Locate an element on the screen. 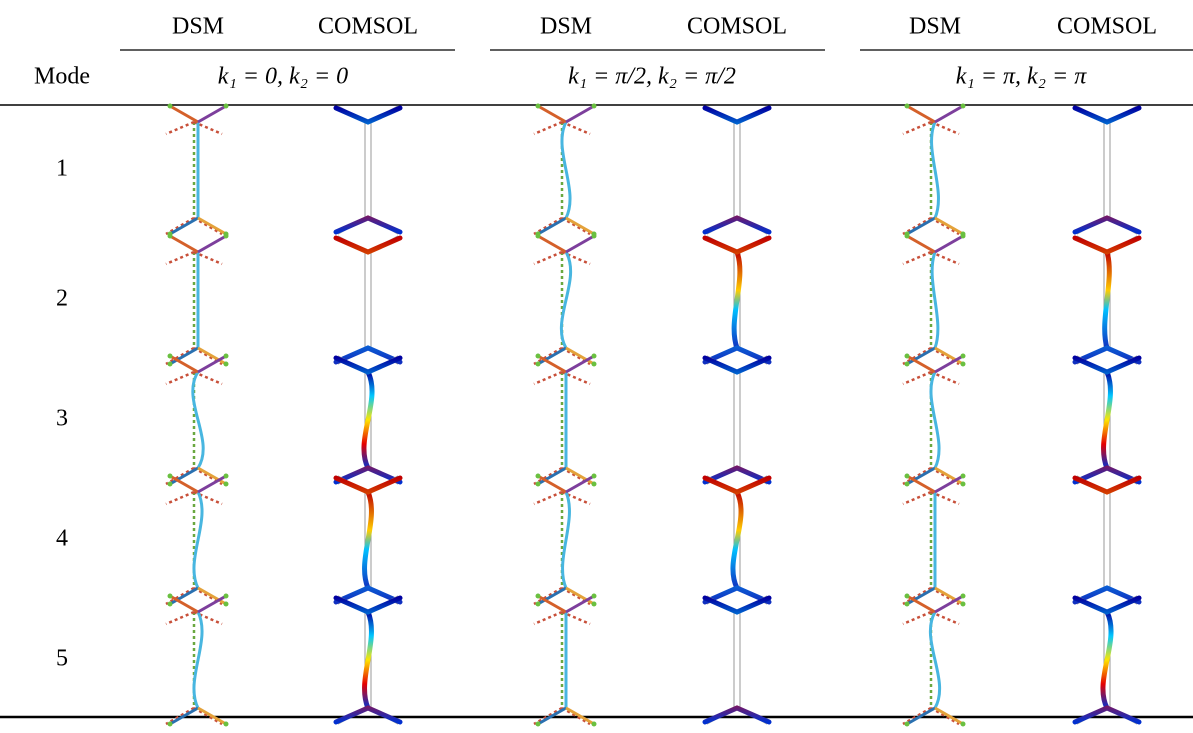  mode-header: Mode is located at coordinates (62, 77).